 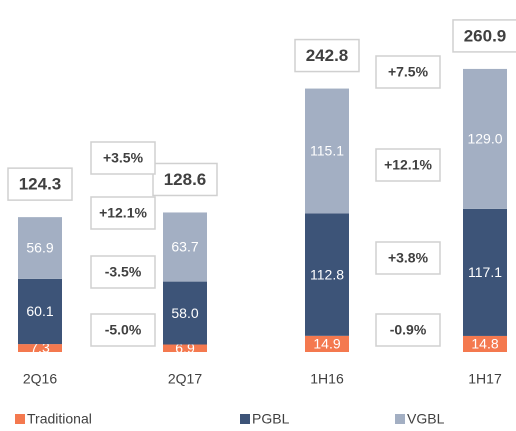 I want to click on annotation: -5.0%, so click(x=123, y=330).